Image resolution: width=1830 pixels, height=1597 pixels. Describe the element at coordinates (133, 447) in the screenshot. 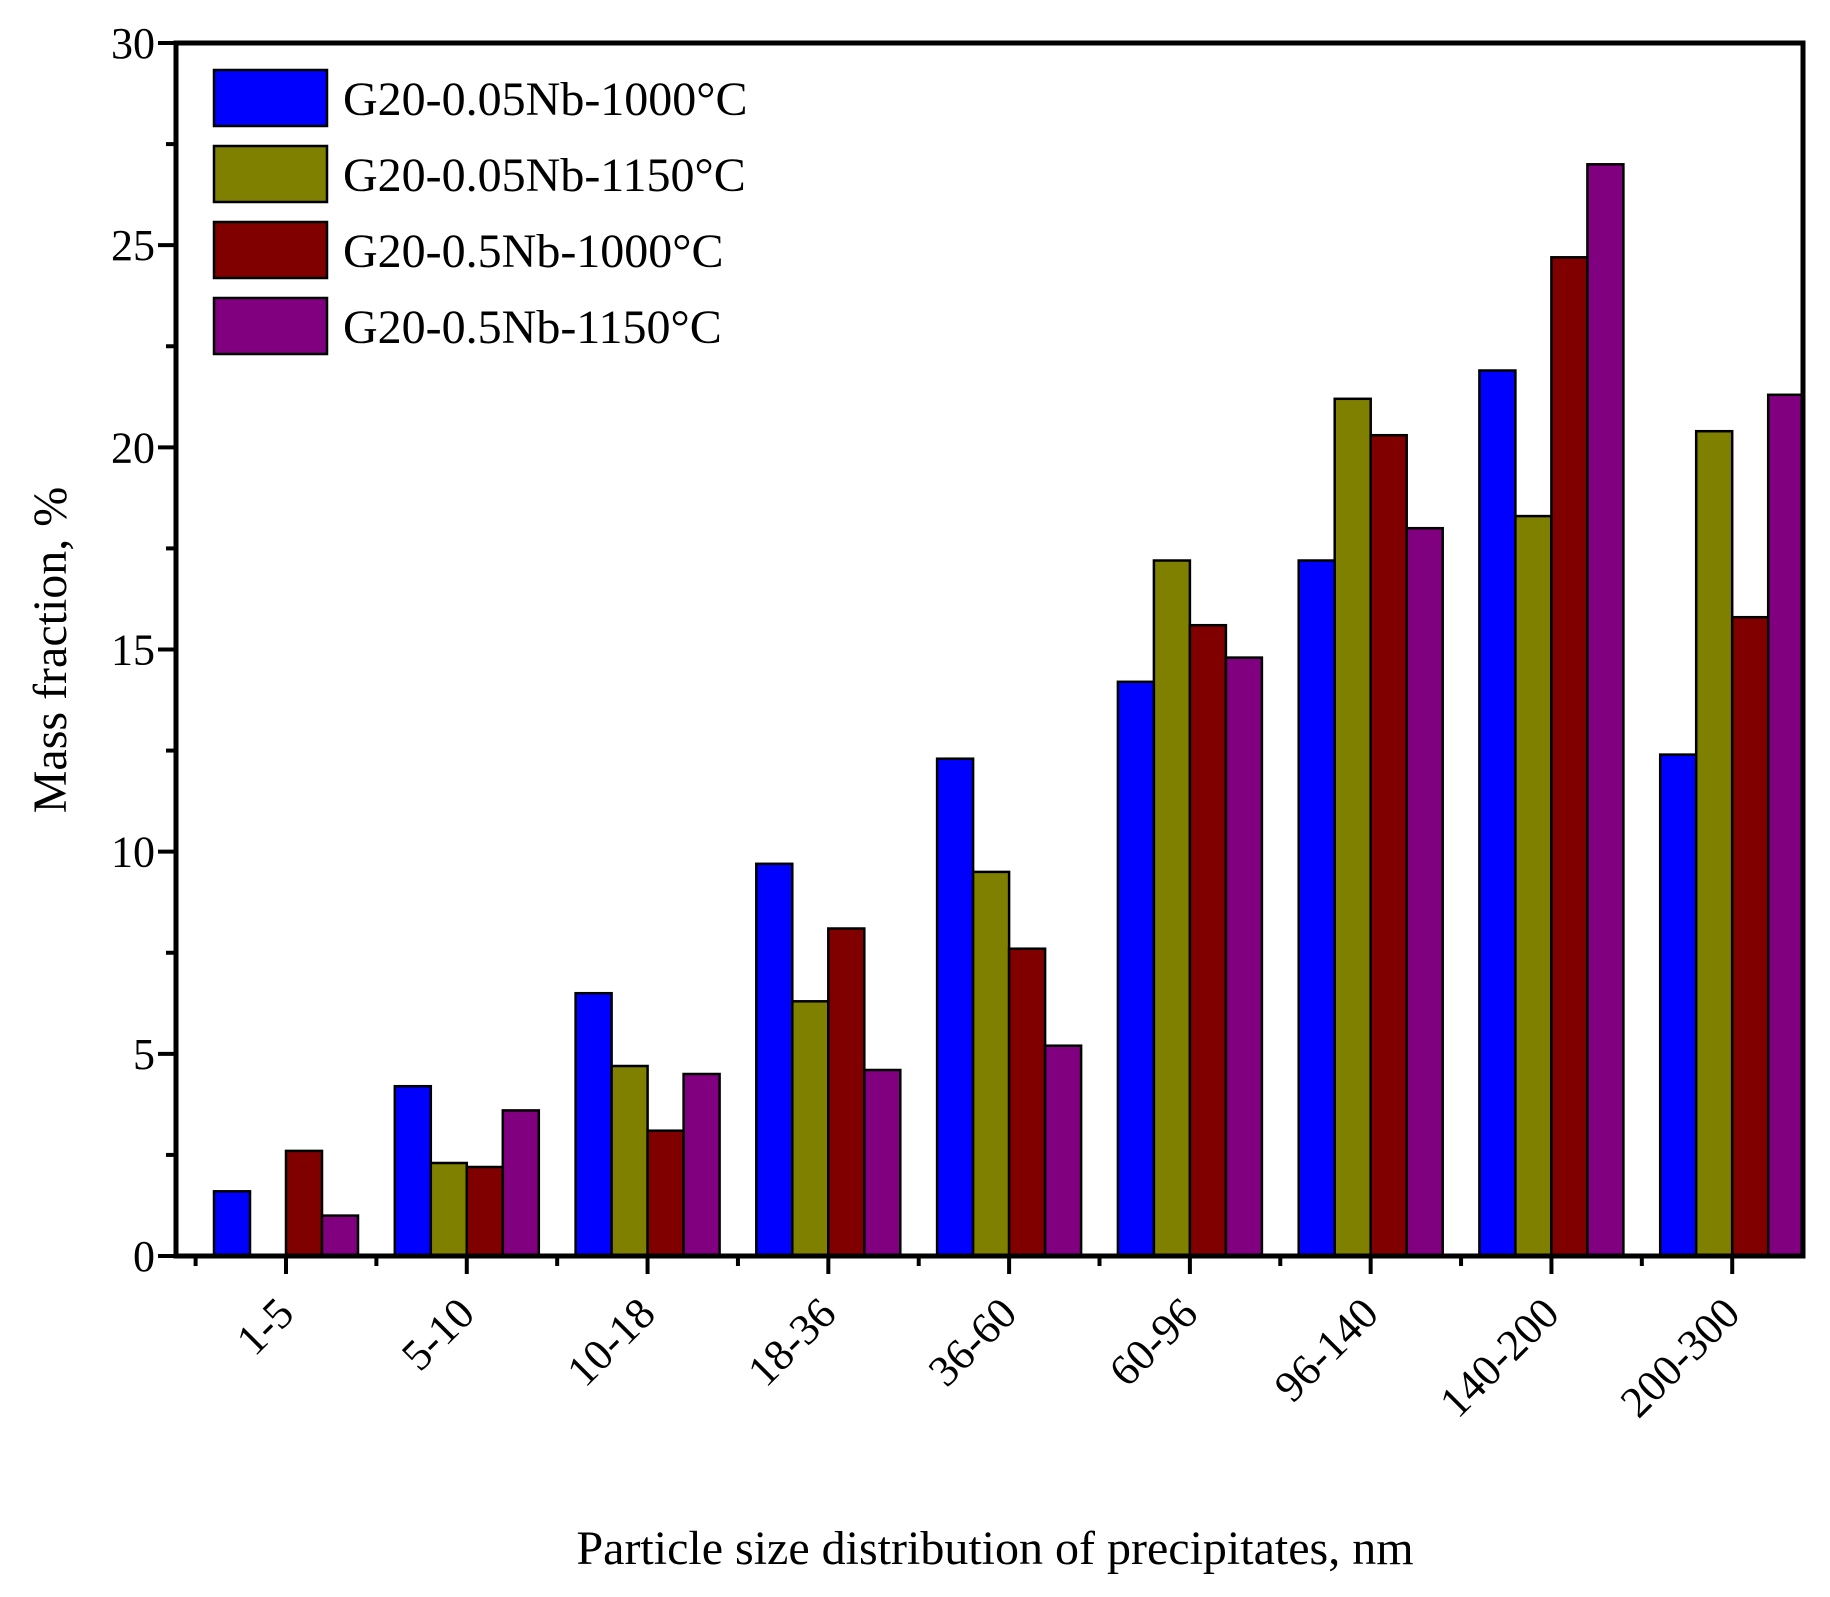

I see `y-tick-label: 20` at that location.